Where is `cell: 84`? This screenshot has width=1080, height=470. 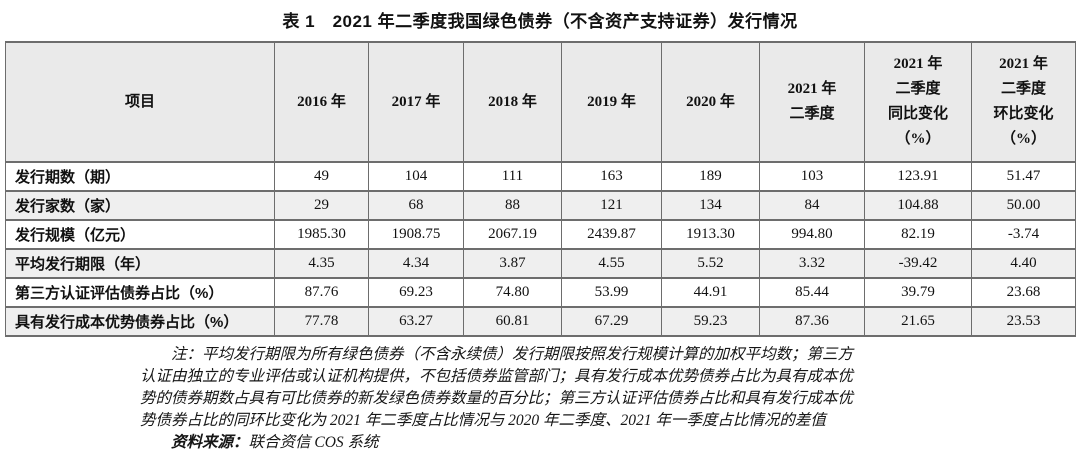 cell: 84 is located at coordinates (812, 205).